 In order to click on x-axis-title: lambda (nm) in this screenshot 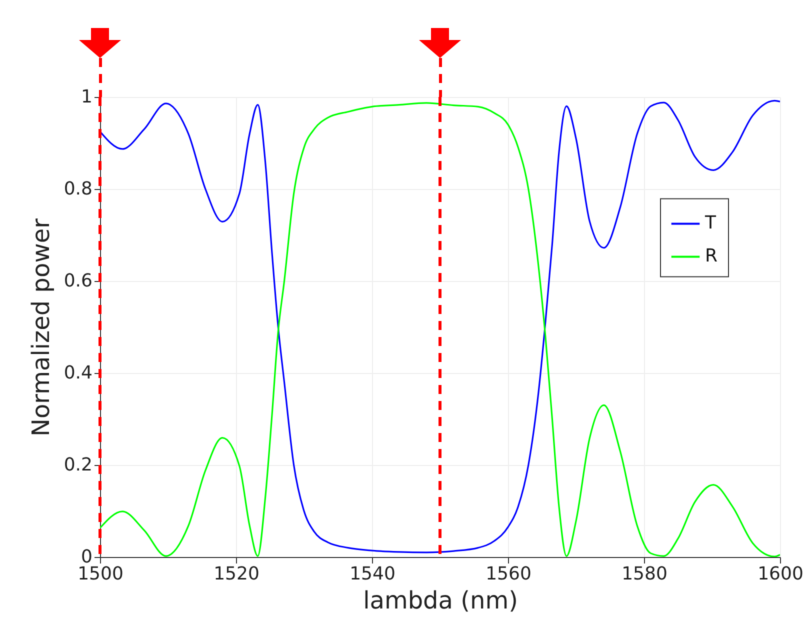, I will do `click(440, 600)`.